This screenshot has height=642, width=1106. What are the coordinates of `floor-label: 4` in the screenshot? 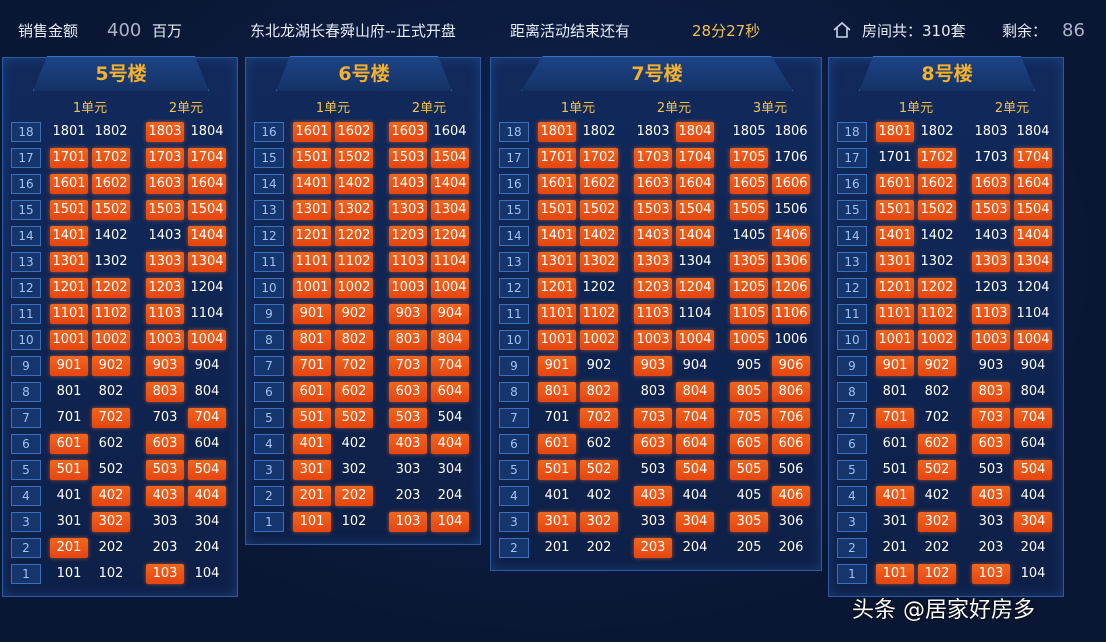 It's located at (26, 496).